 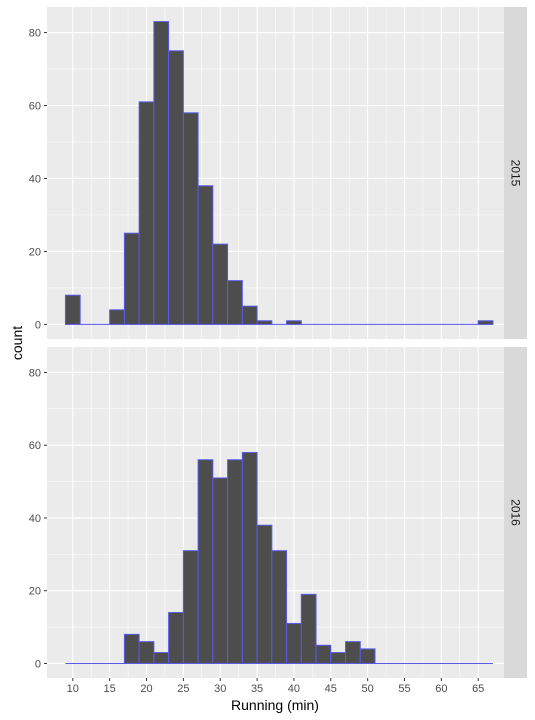 What do you see at coordinates (183, 689) in the screenshot?
I see `x-tick-label: 25` at bounding box center [183, 689].